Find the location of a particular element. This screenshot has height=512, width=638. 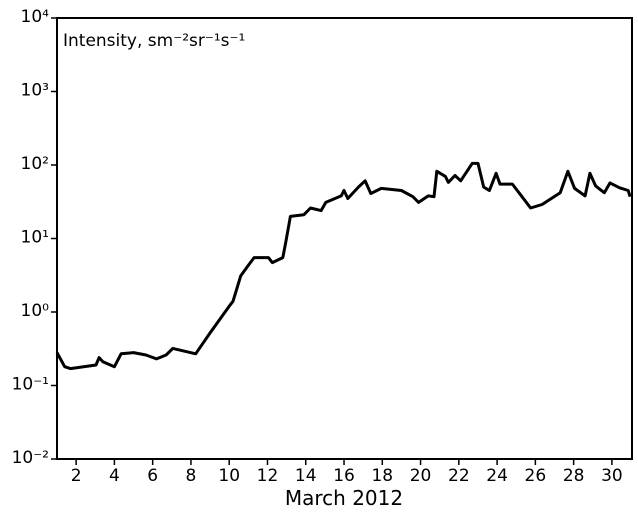

x-tick-label: 6 is located at coordinates (152, 476).